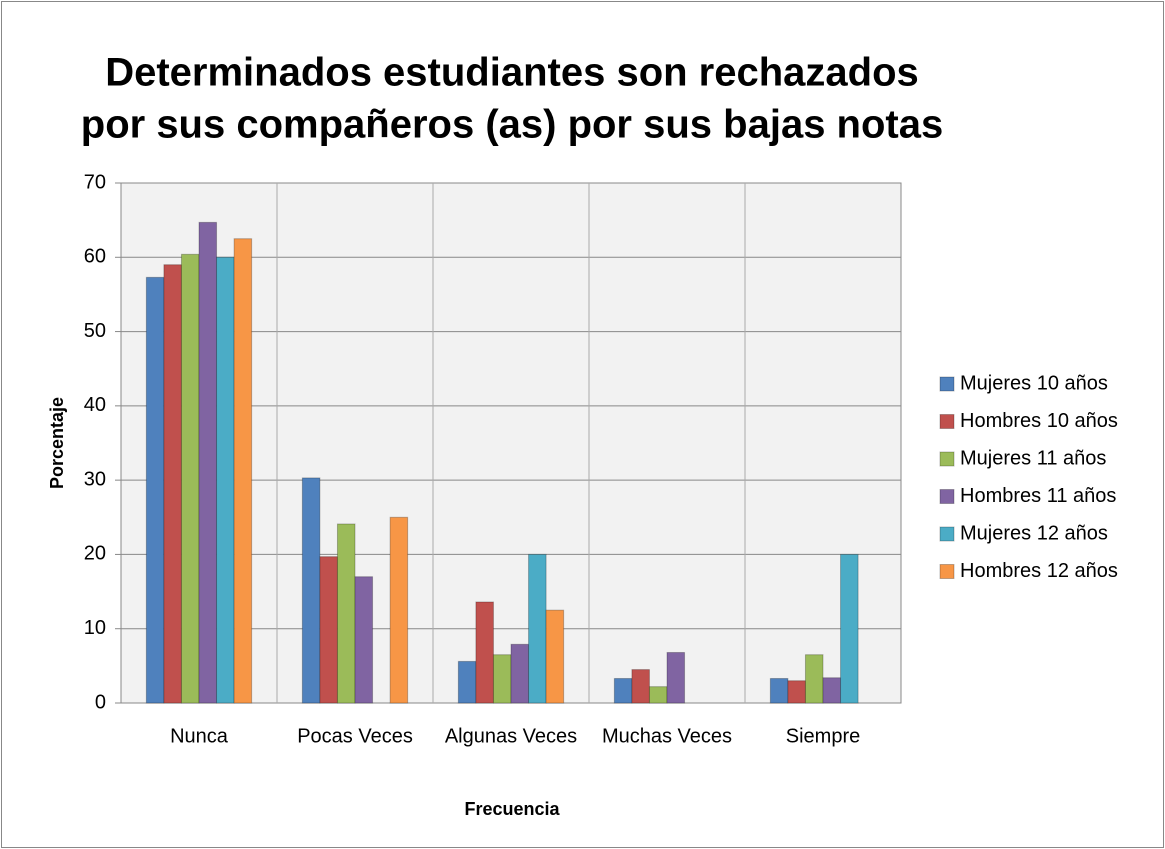 The height and width of the screenshot is (849, 1165). Describe the element at coordinates (95, 554) in the screenshot. I see `y-tick-label: 20` at that location.